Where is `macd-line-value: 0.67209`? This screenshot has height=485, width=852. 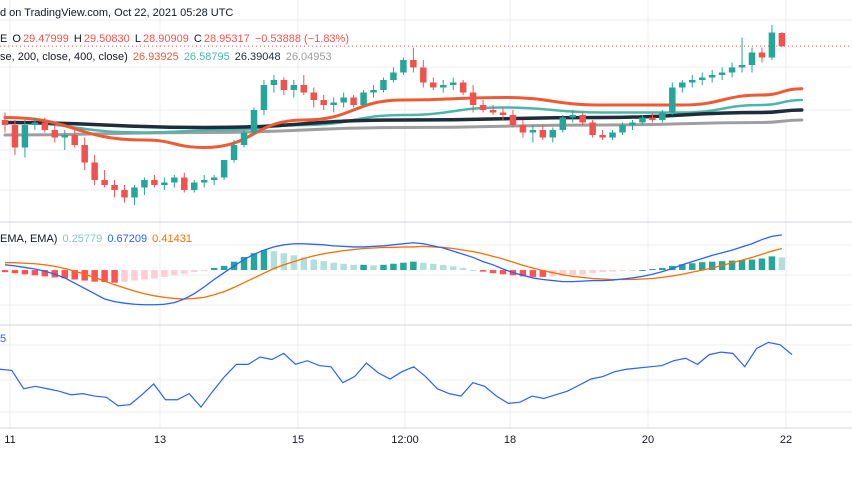
macd-line-value: 0.67209 is located at coordinates (127, 239).